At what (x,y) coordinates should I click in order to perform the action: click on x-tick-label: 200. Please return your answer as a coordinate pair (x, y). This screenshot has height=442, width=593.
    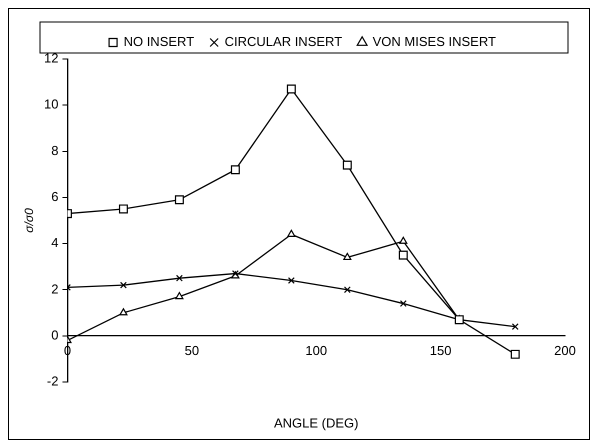
    Looking at the image, I should click on (565, 350).